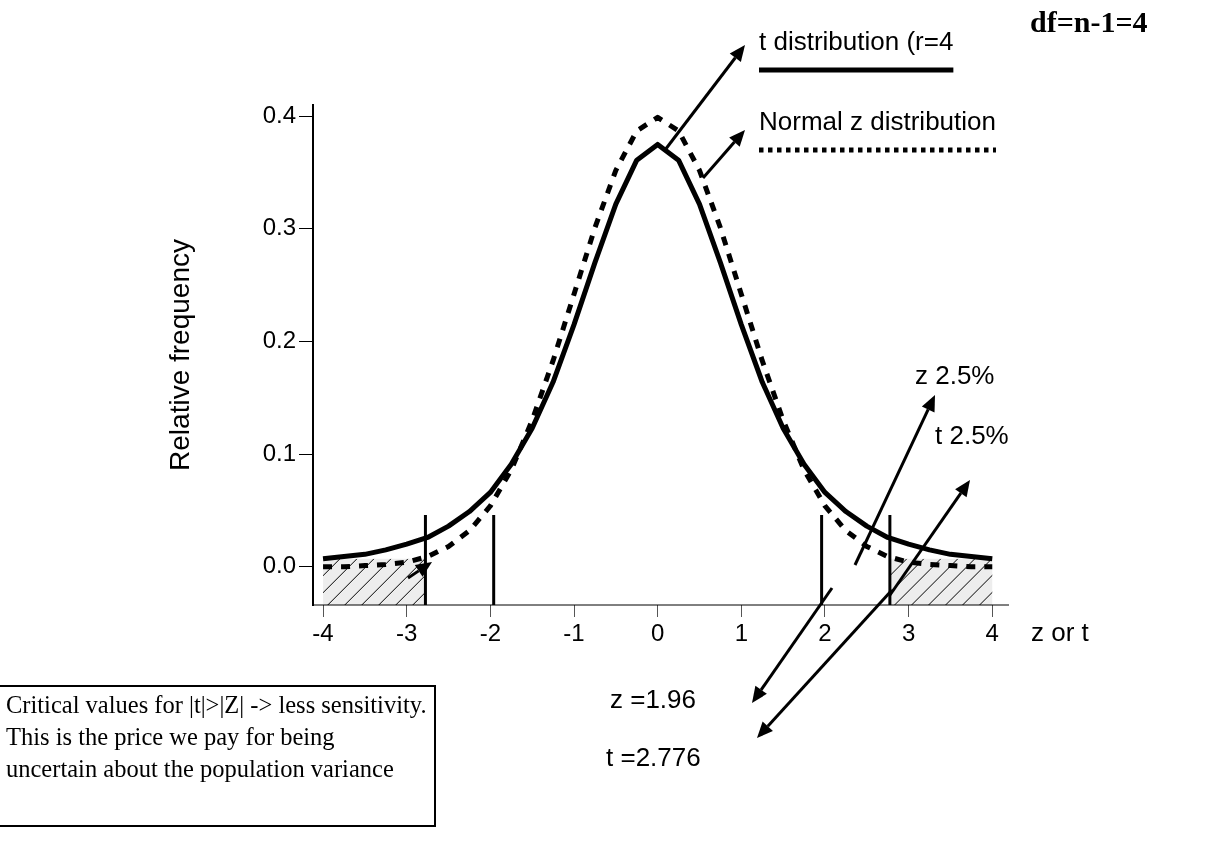  Describe the element at coordinates (653, 699) in the screenshot. I see `text: z =1.96` at that location.